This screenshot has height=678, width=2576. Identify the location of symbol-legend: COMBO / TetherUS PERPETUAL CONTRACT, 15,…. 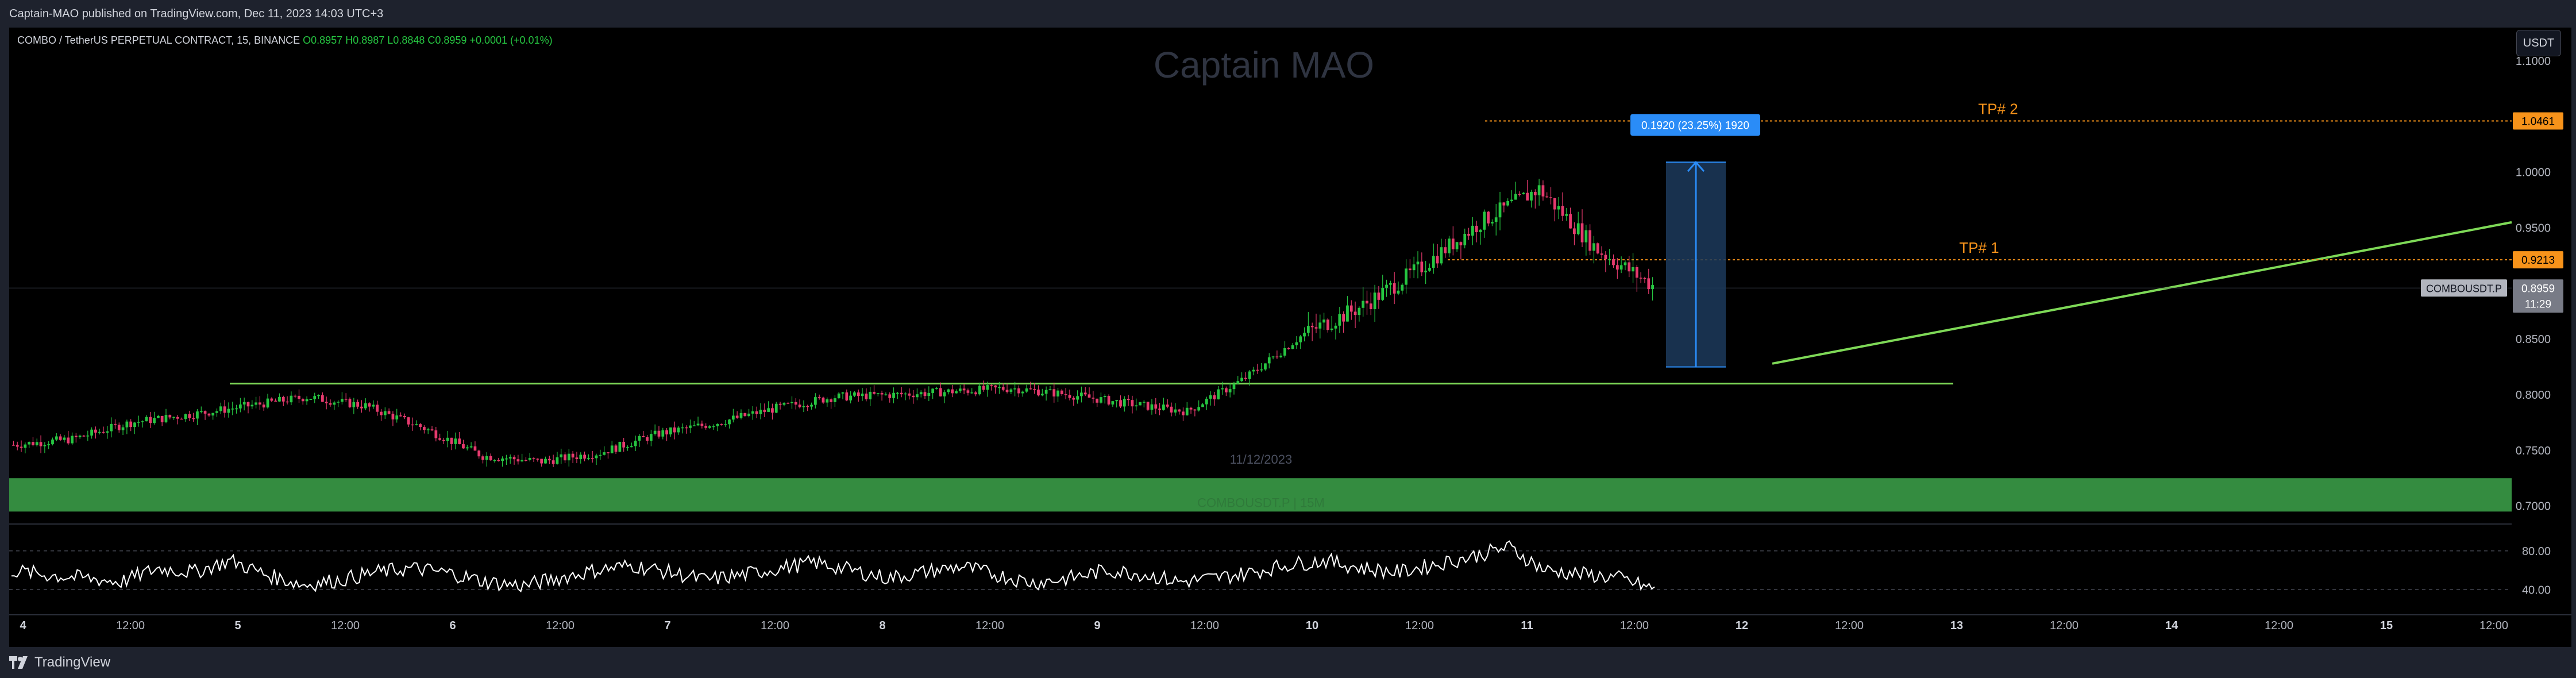
(285, 40).